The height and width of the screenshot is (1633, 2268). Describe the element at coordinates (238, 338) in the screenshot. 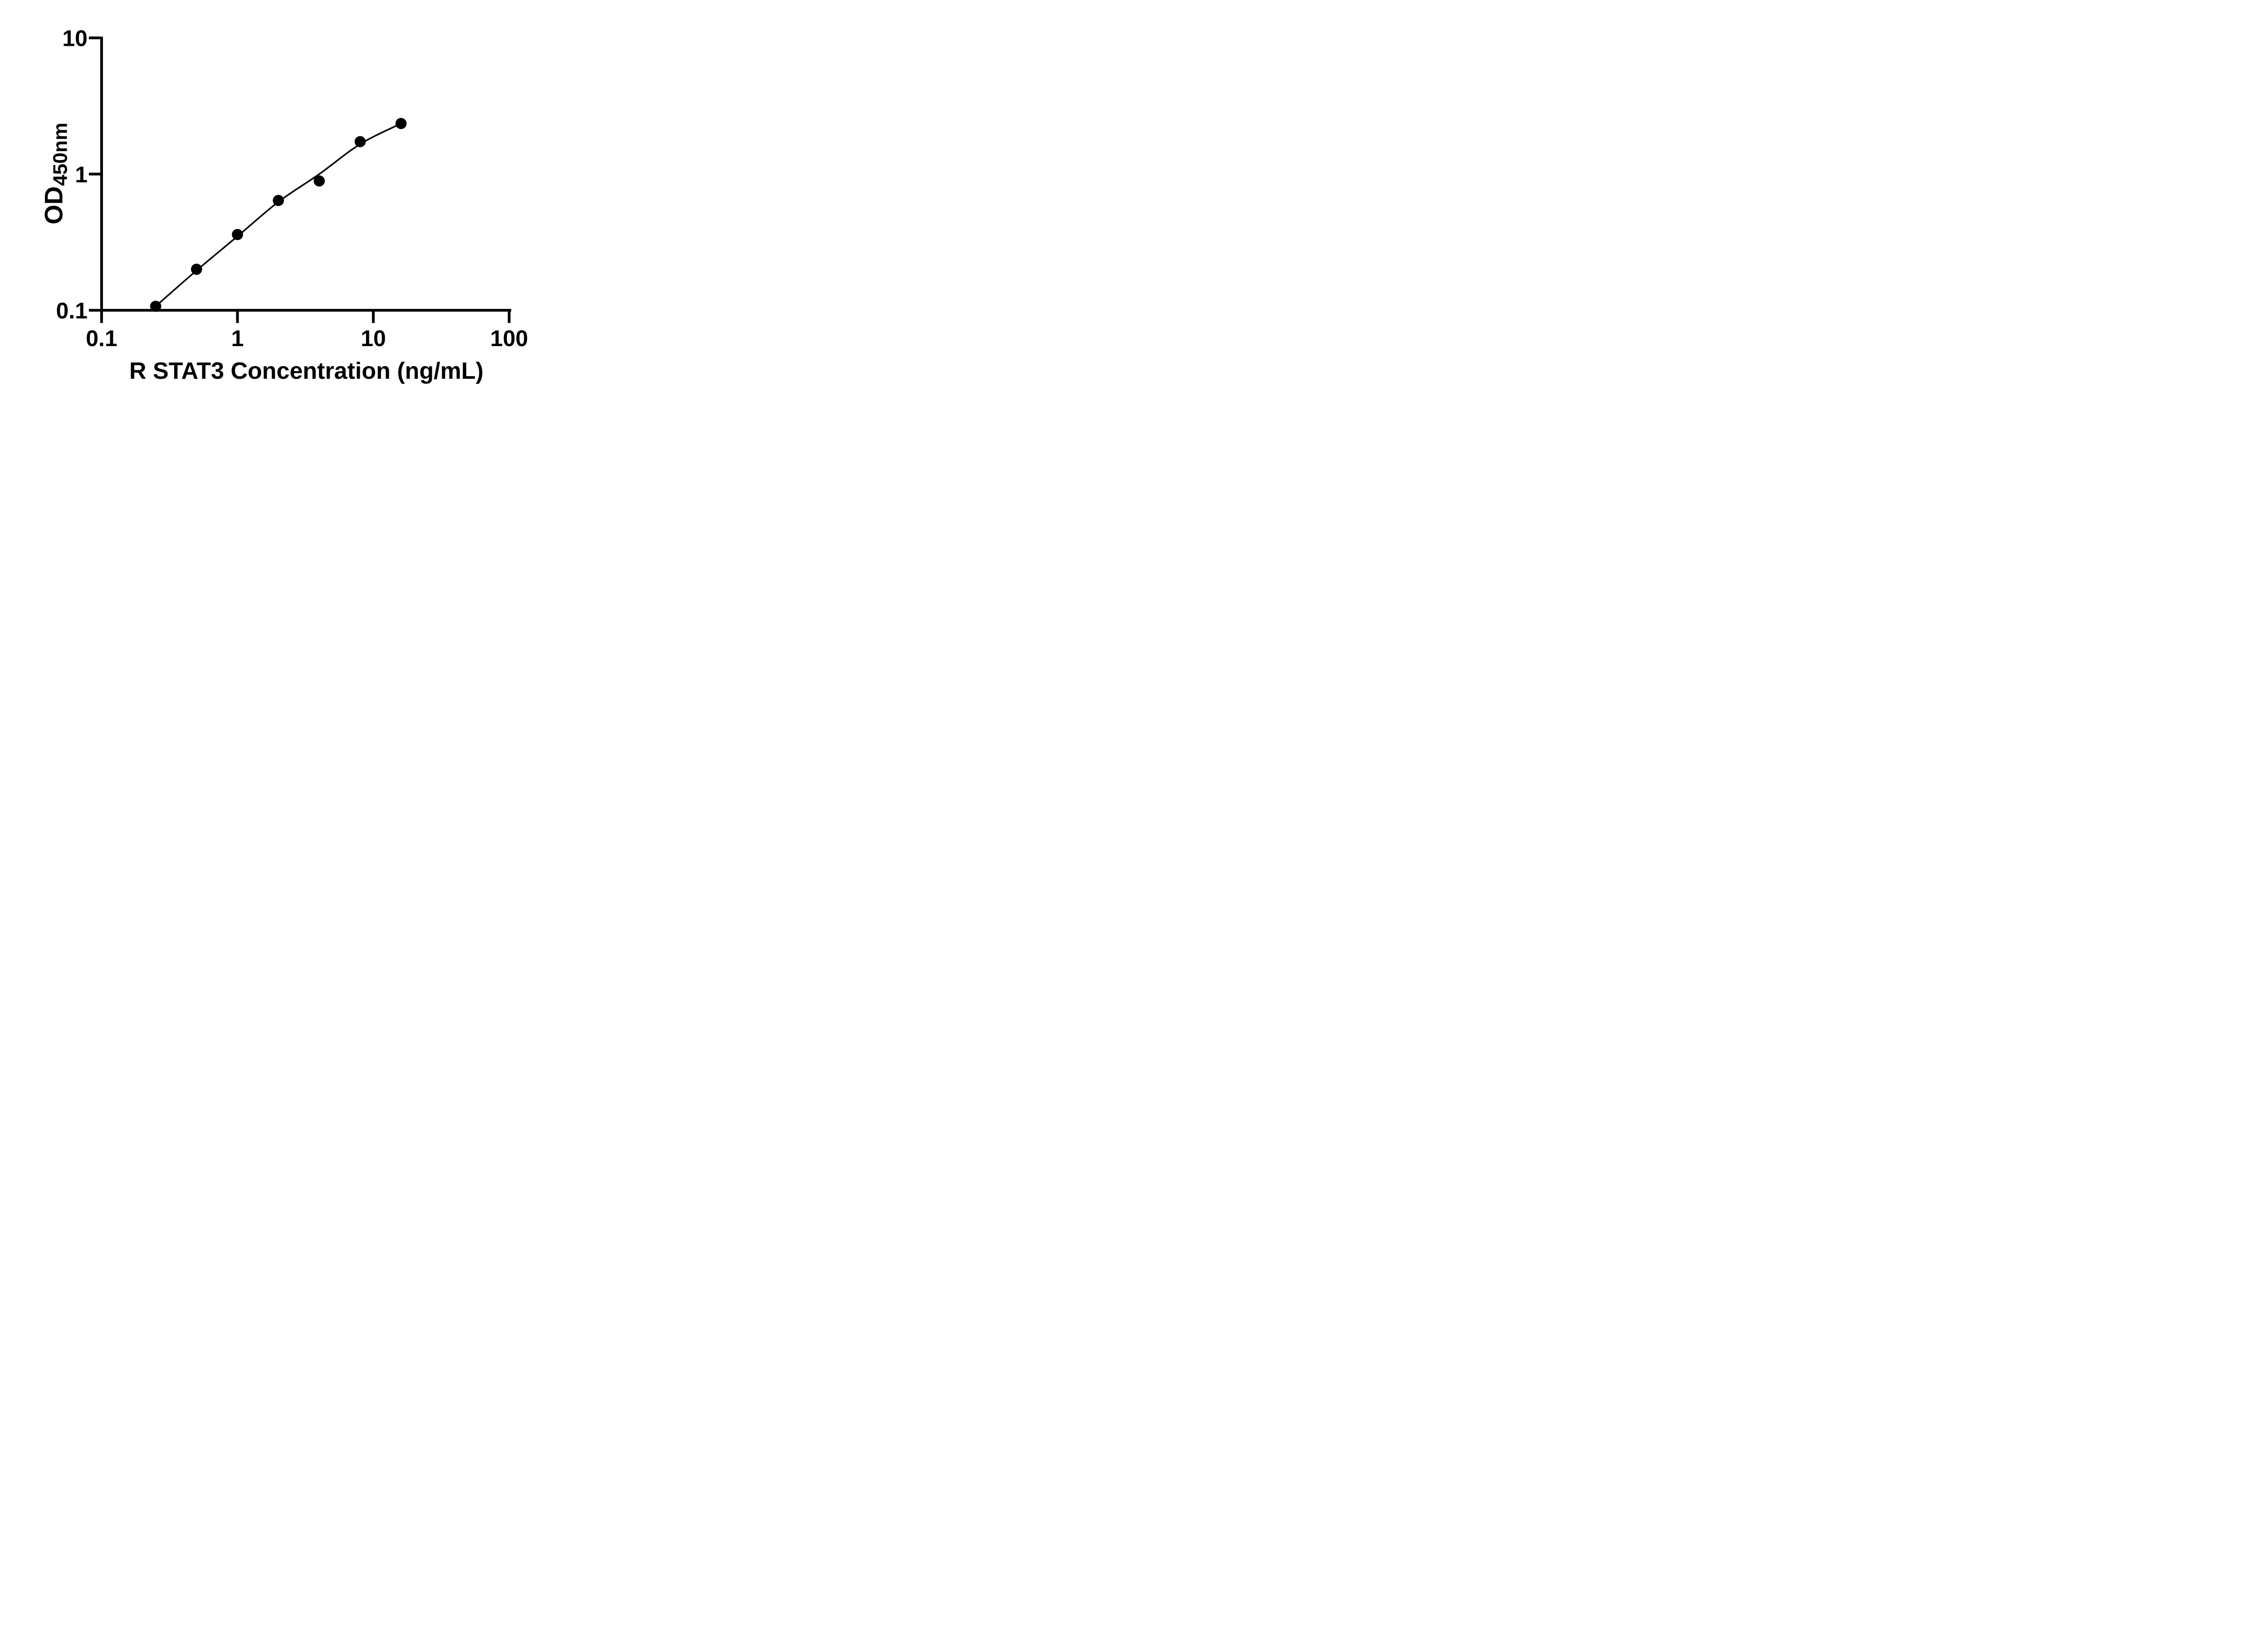

I see `x-tick-label: 1` at that location.